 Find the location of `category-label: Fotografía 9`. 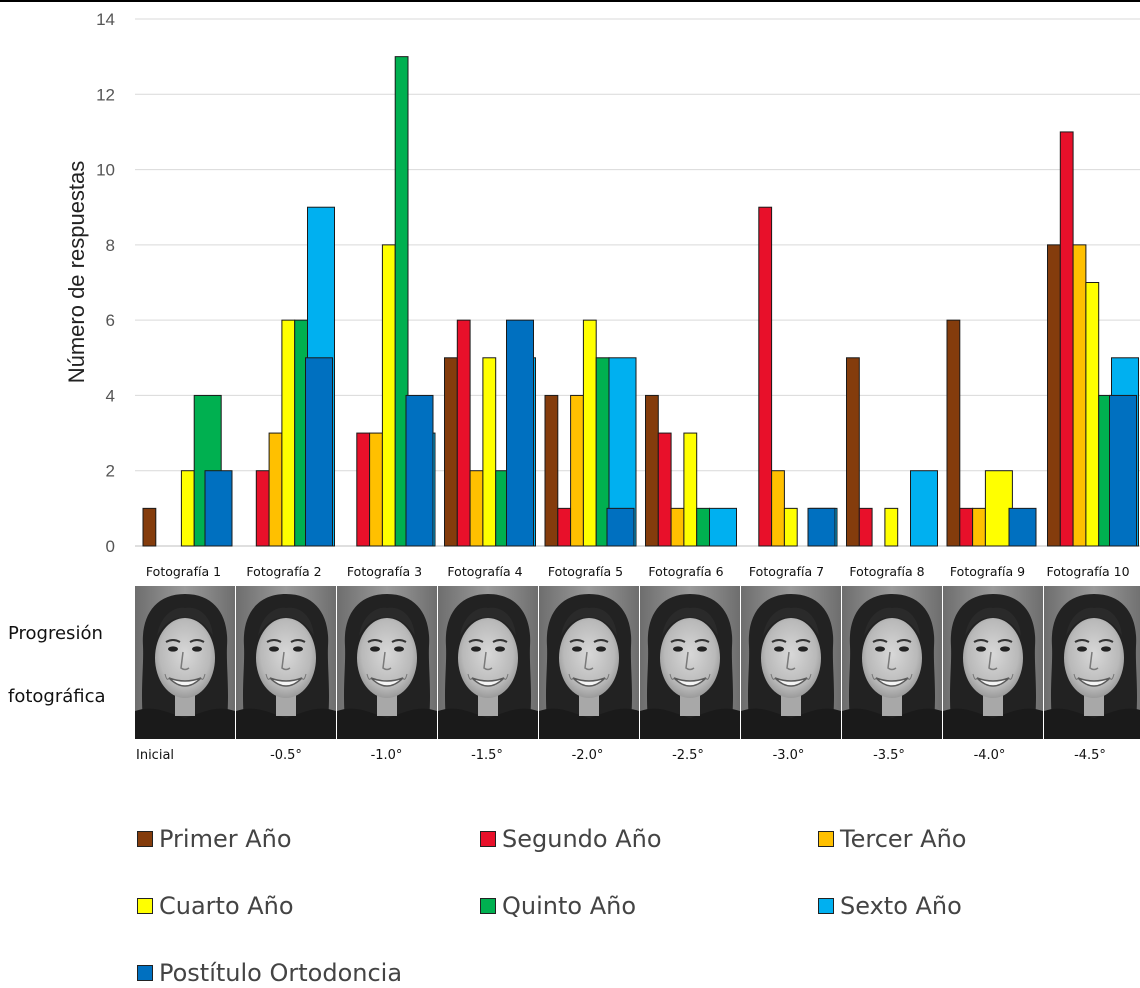

category-label: Fotografía 9 is located at coordinates (987, 571).